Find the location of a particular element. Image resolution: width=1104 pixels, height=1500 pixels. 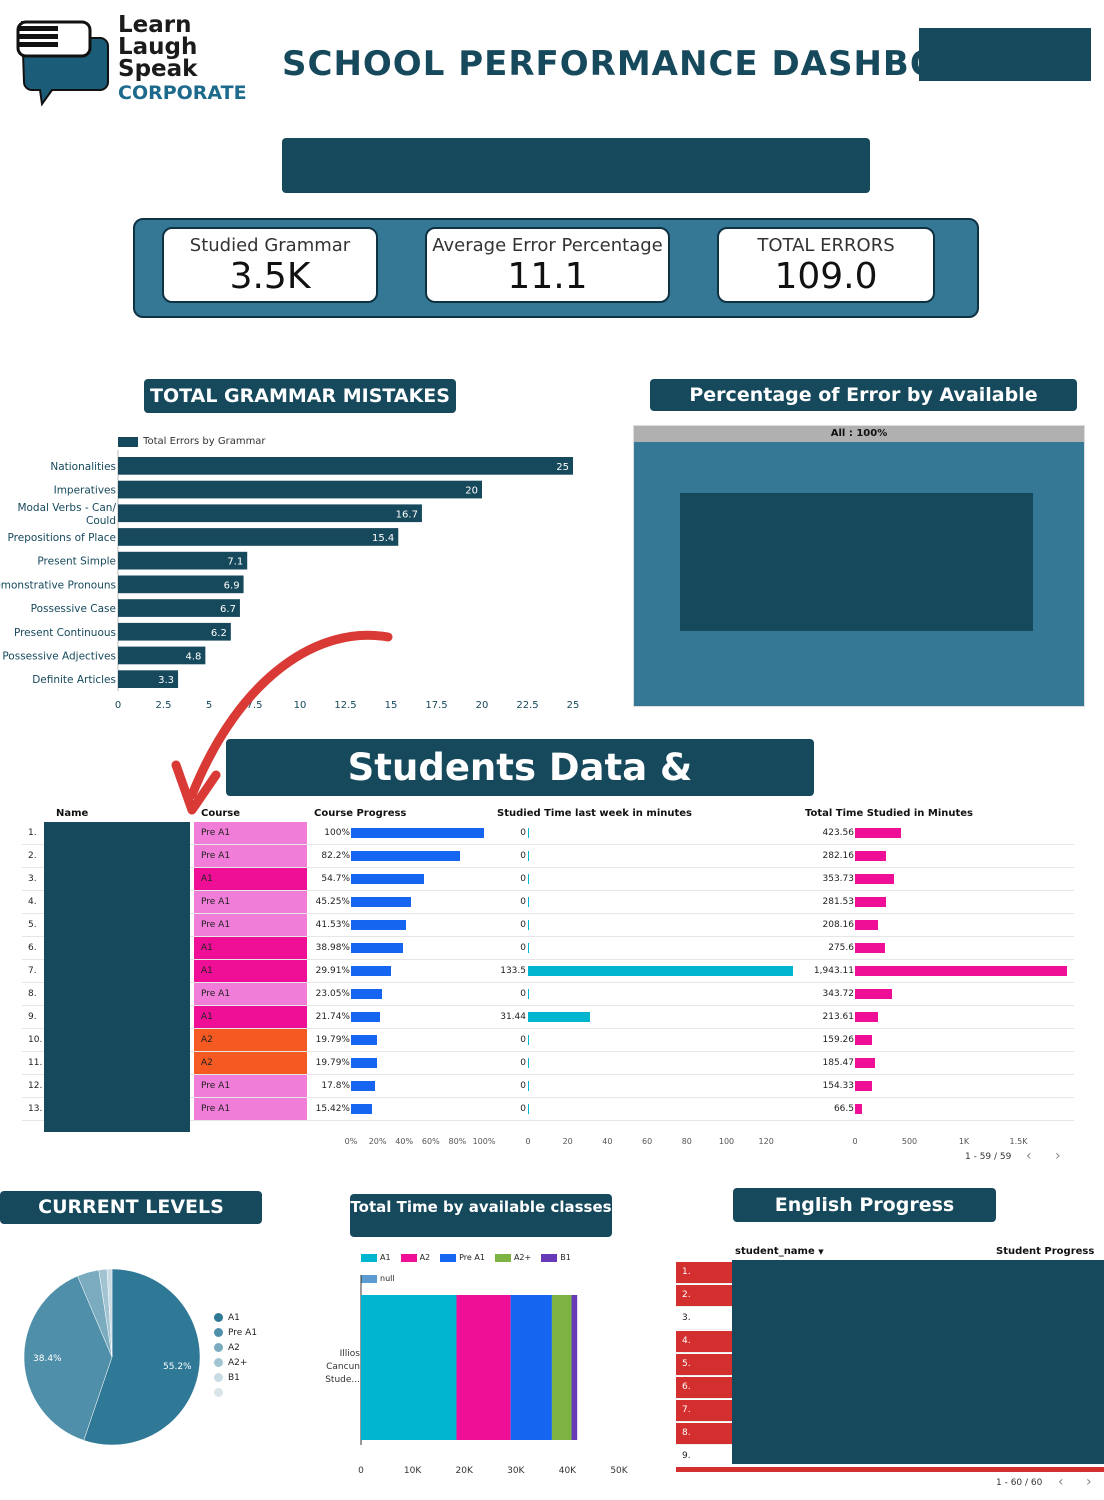

course-cell: Pre A1 is located at coordinates (250, 833).